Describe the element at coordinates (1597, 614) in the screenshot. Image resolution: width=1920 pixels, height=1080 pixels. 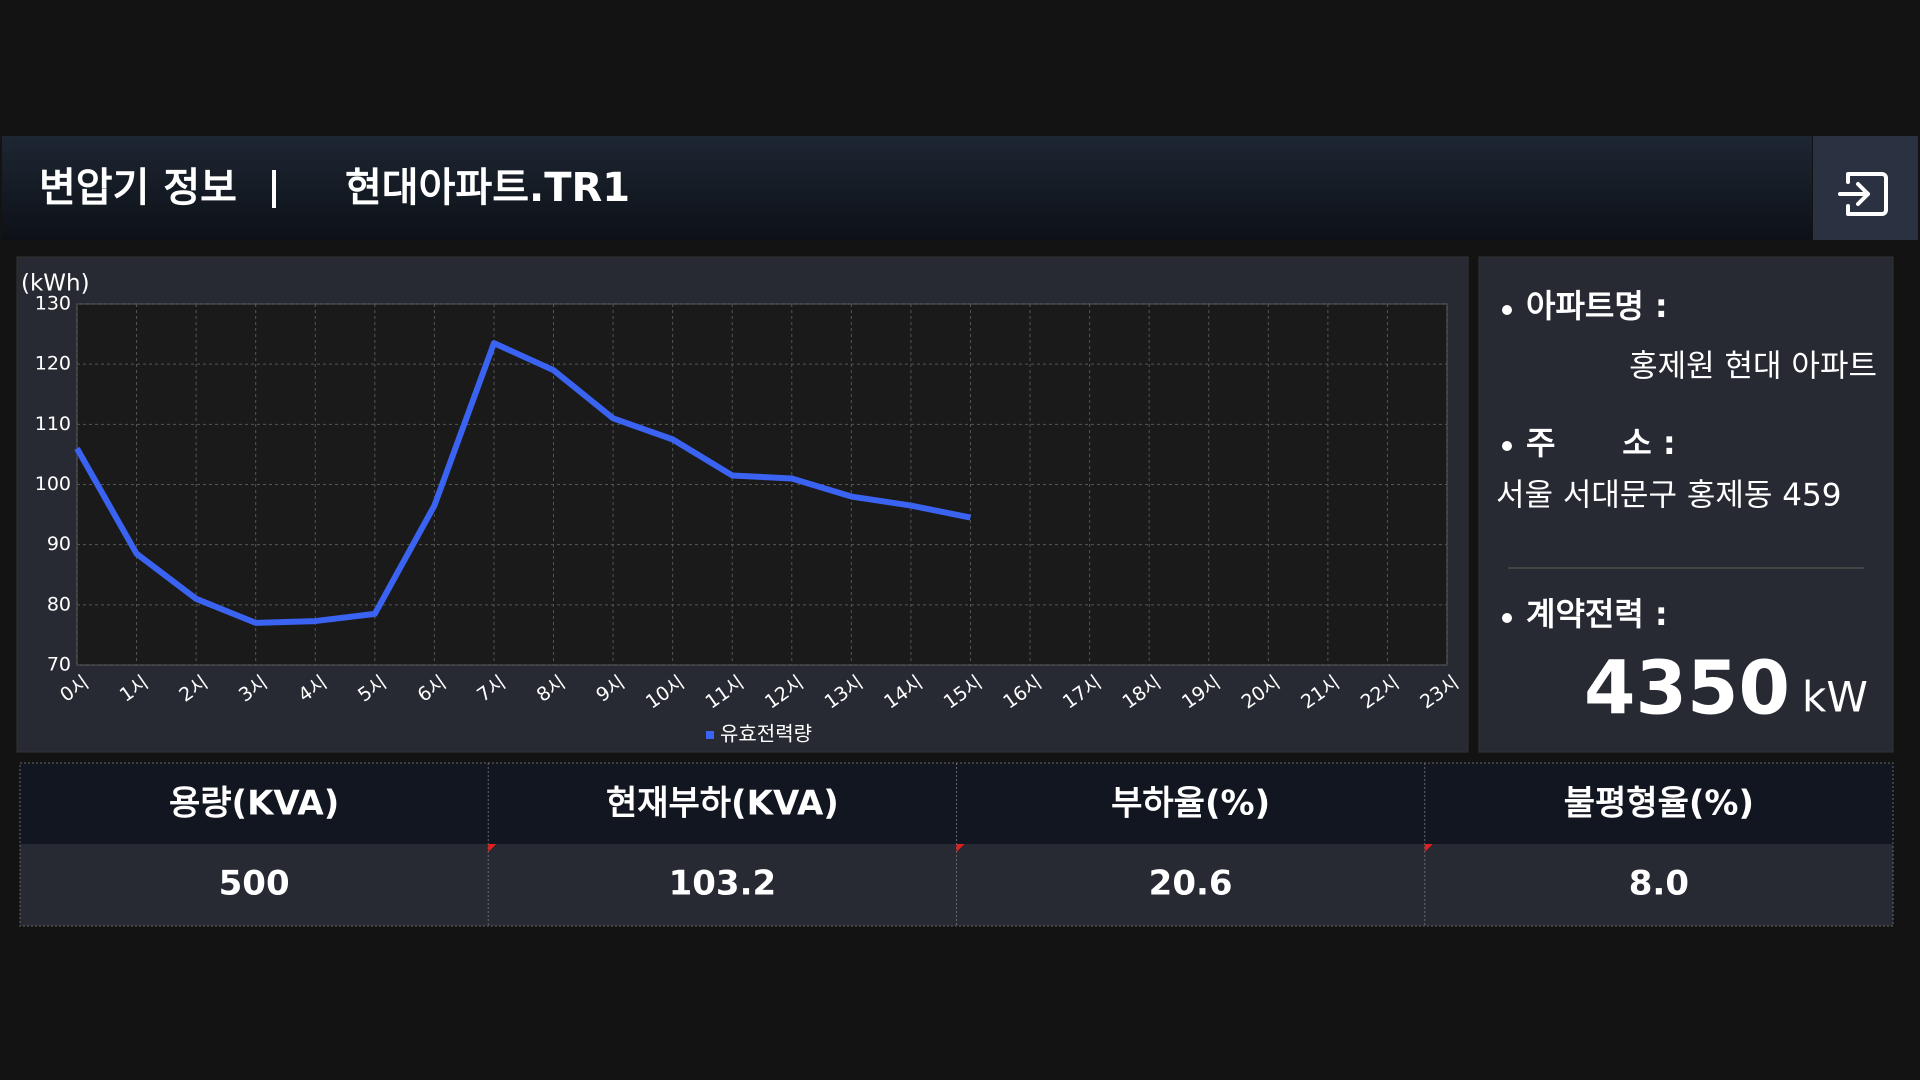
I see `power-label: 계약전력 :` at that location.